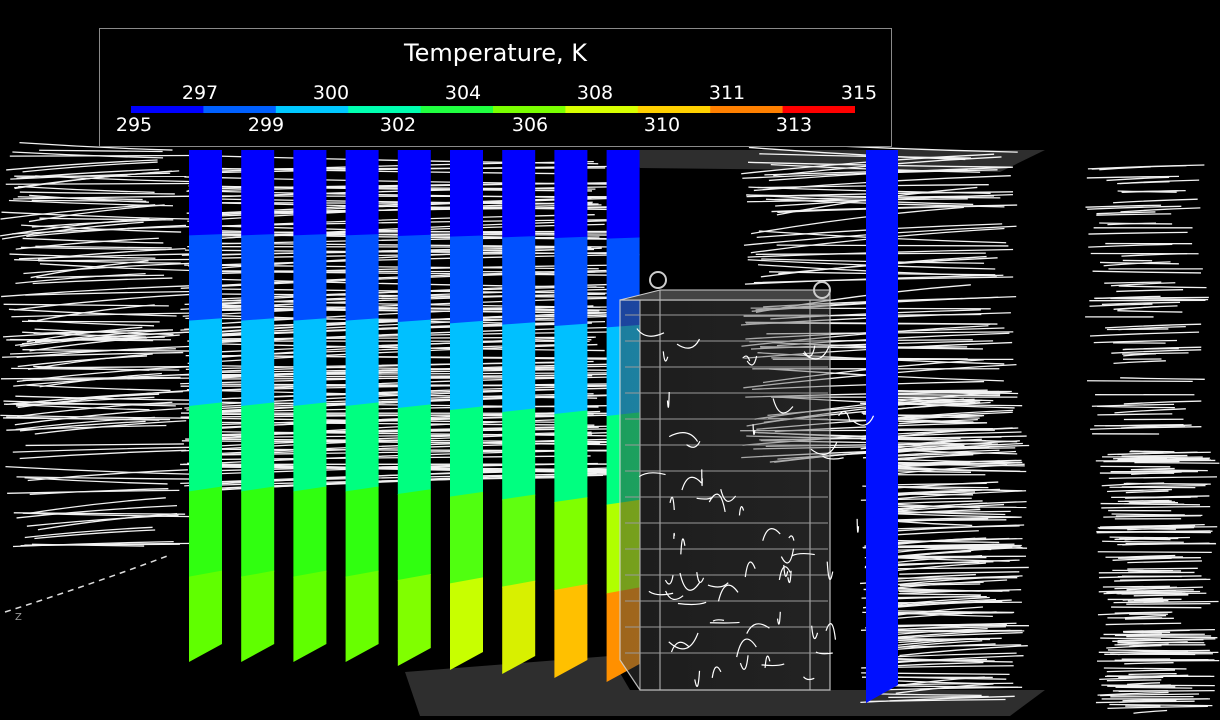 This screenshot has width=1220, height=720. Describe the element at coordinates (87, 583) in the screenshot. I see `axis-dashed-line` at that location.